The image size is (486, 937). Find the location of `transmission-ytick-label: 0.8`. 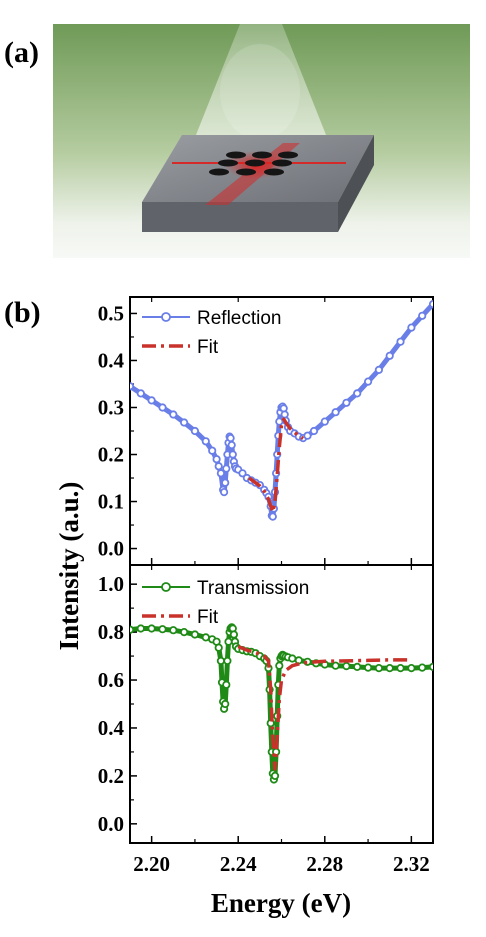

transmission-ytick-label: 0.8 is located at coordinates (111, 632).